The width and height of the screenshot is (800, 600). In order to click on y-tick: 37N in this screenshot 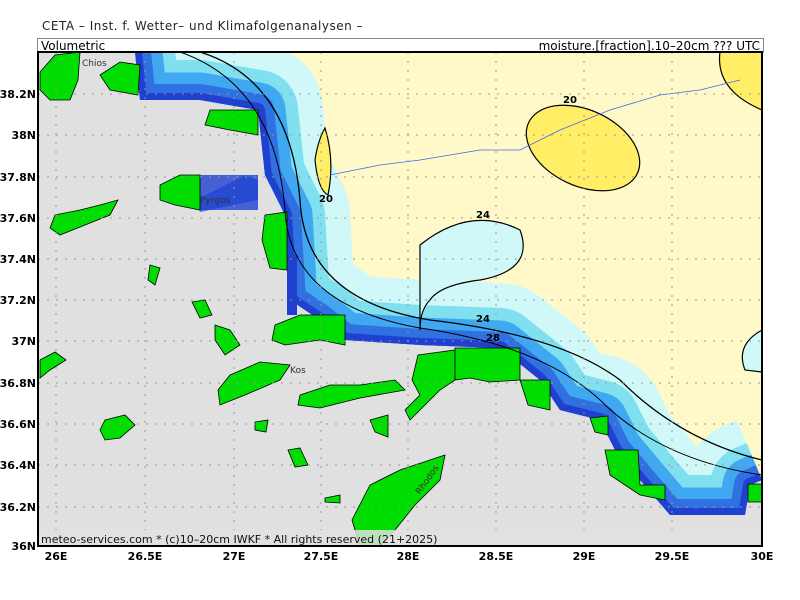, I will do `click(23, 341)`.